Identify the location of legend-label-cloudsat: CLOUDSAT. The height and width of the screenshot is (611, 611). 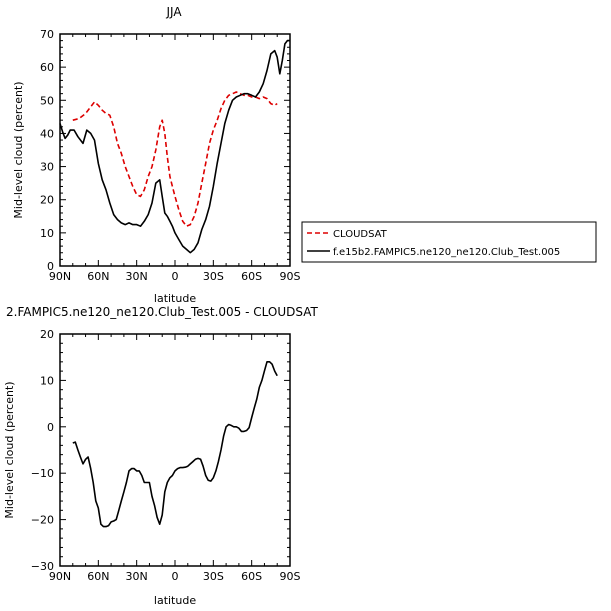
(360, 234).